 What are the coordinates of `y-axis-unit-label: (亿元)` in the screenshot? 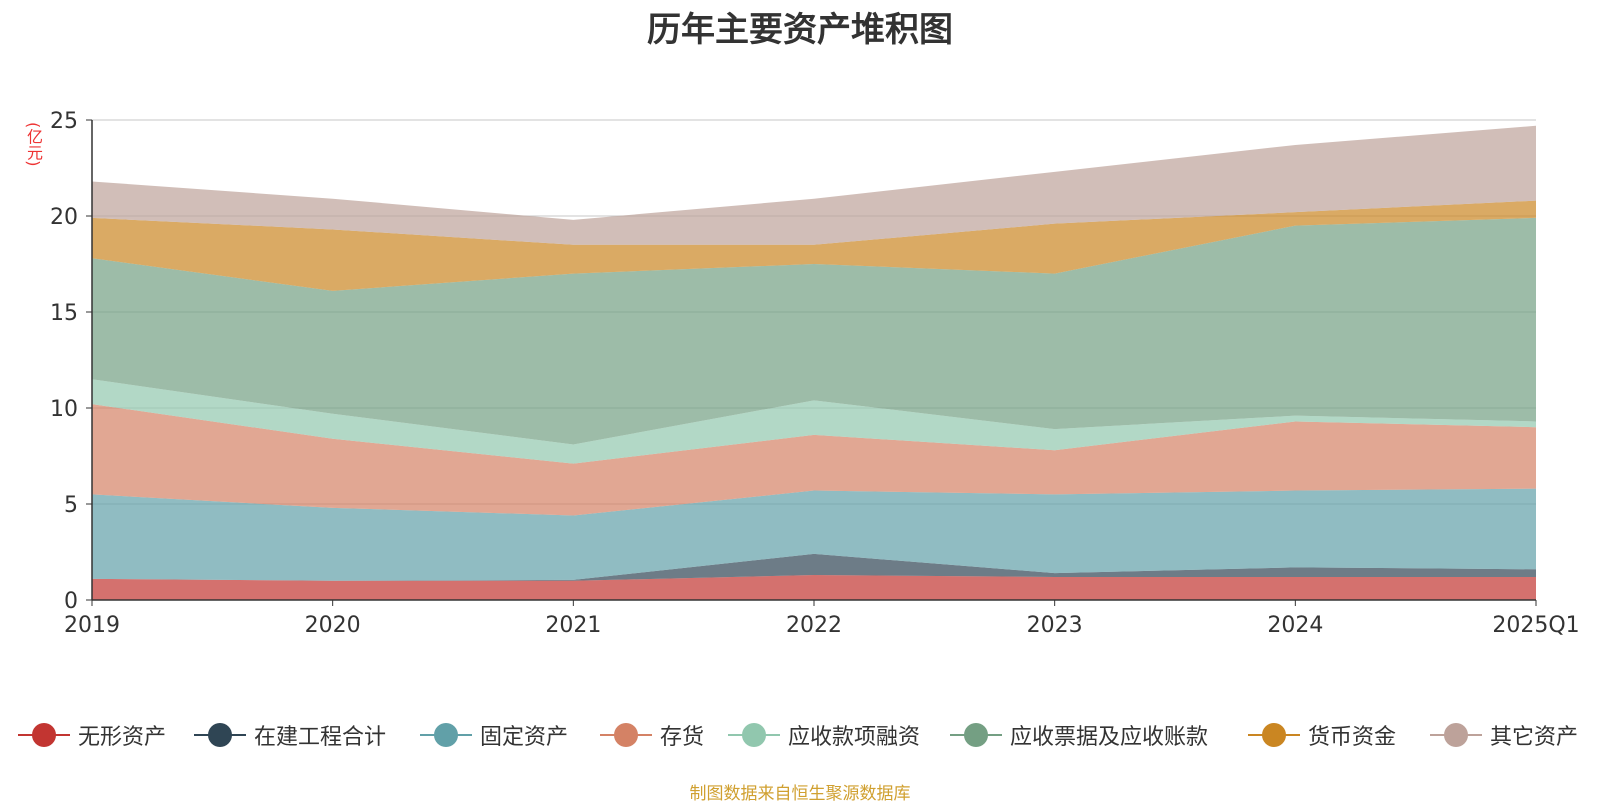 It's located at (33, 144).